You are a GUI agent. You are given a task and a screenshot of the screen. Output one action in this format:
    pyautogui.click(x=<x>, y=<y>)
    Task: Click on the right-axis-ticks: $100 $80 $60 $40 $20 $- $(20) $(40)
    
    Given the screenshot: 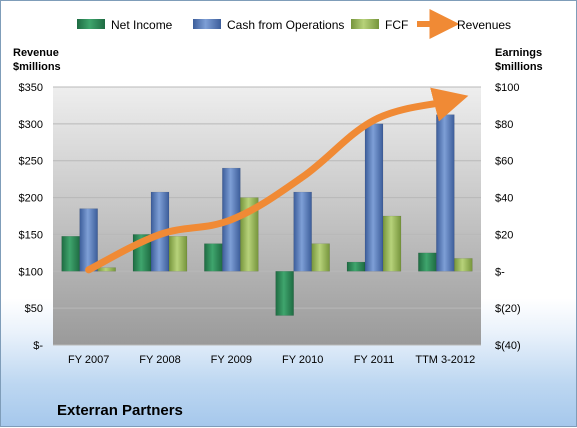 What is the action you would take?
    pyautogui.click(x=508, y=217)
    